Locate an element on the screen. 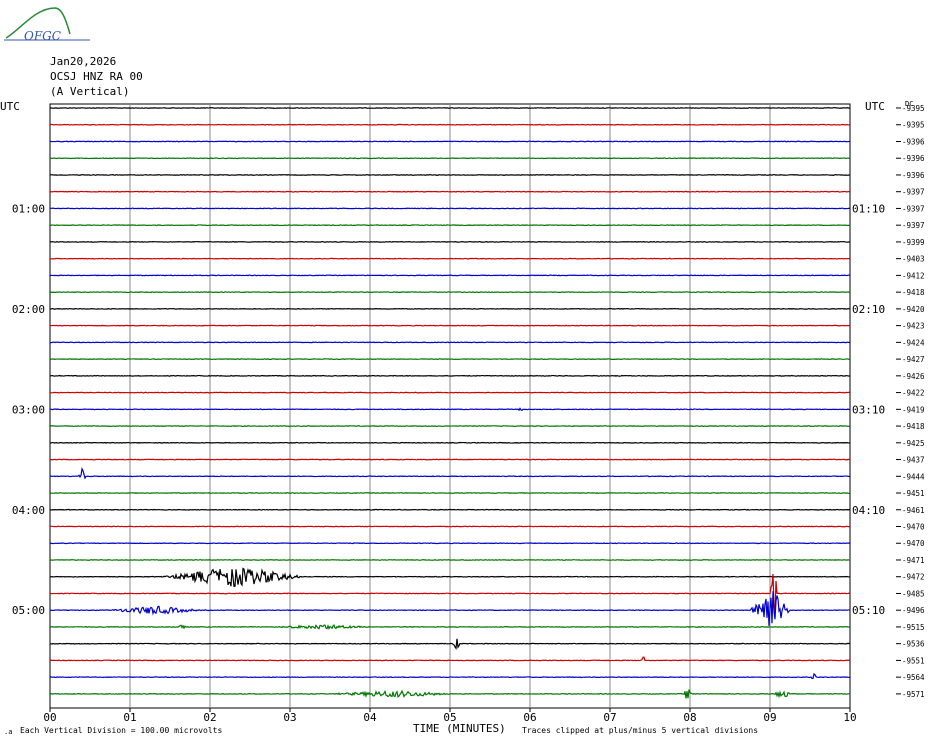 This screenshot has height=744, width=930. dc-offset-label: -9426 is located at coordinates (913, 376).